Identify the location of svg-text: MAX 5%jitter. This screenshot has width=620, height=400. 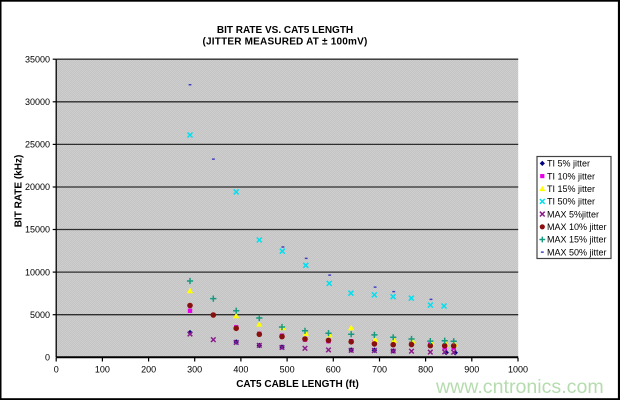
(573, 214).